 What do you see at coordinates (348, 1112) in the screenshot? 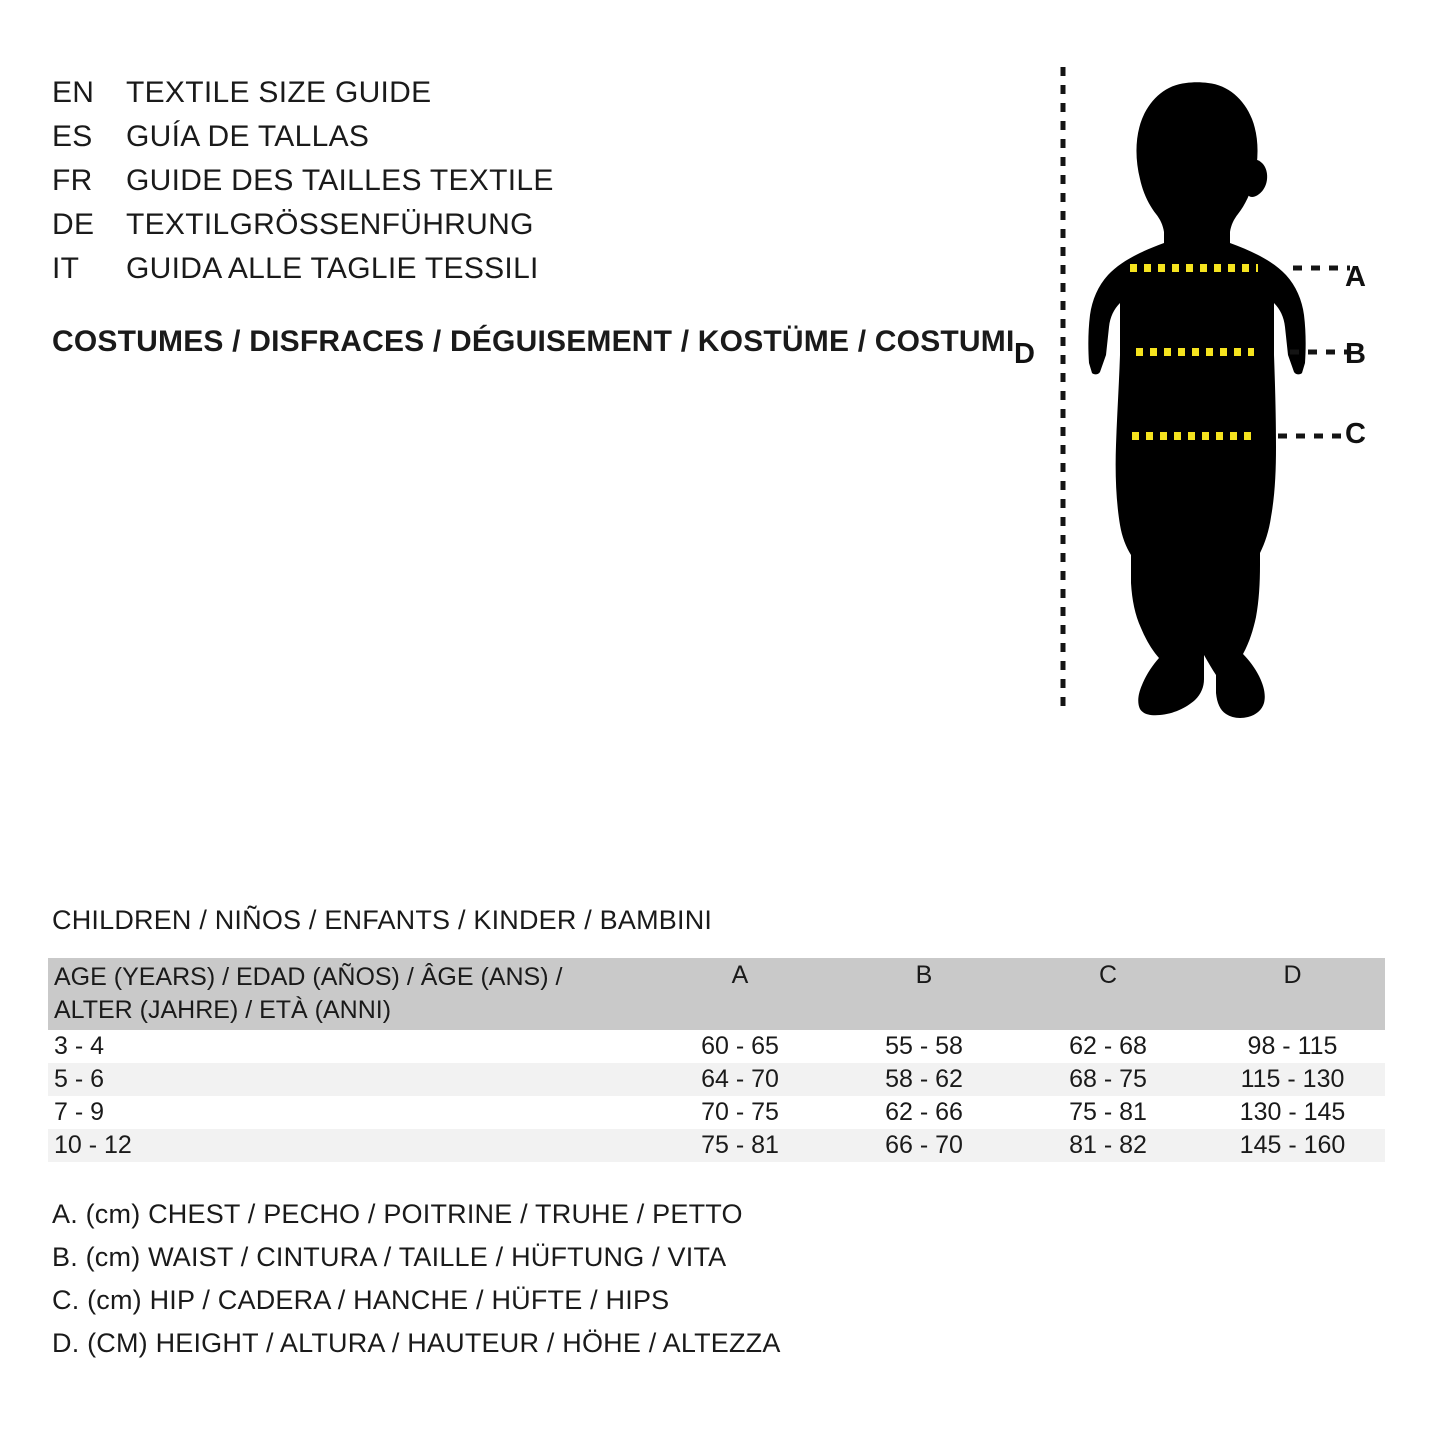
I see `cell-age: 7 - 9` at bounding box center [348, 1112].